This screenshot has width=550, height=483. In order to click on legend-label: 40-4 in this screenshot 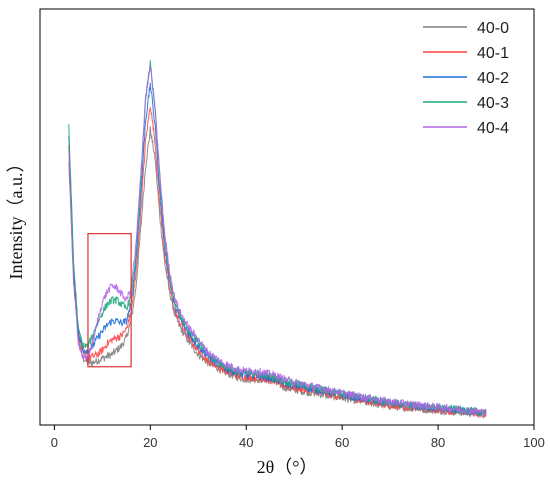, I will do `click(493, 128)`.